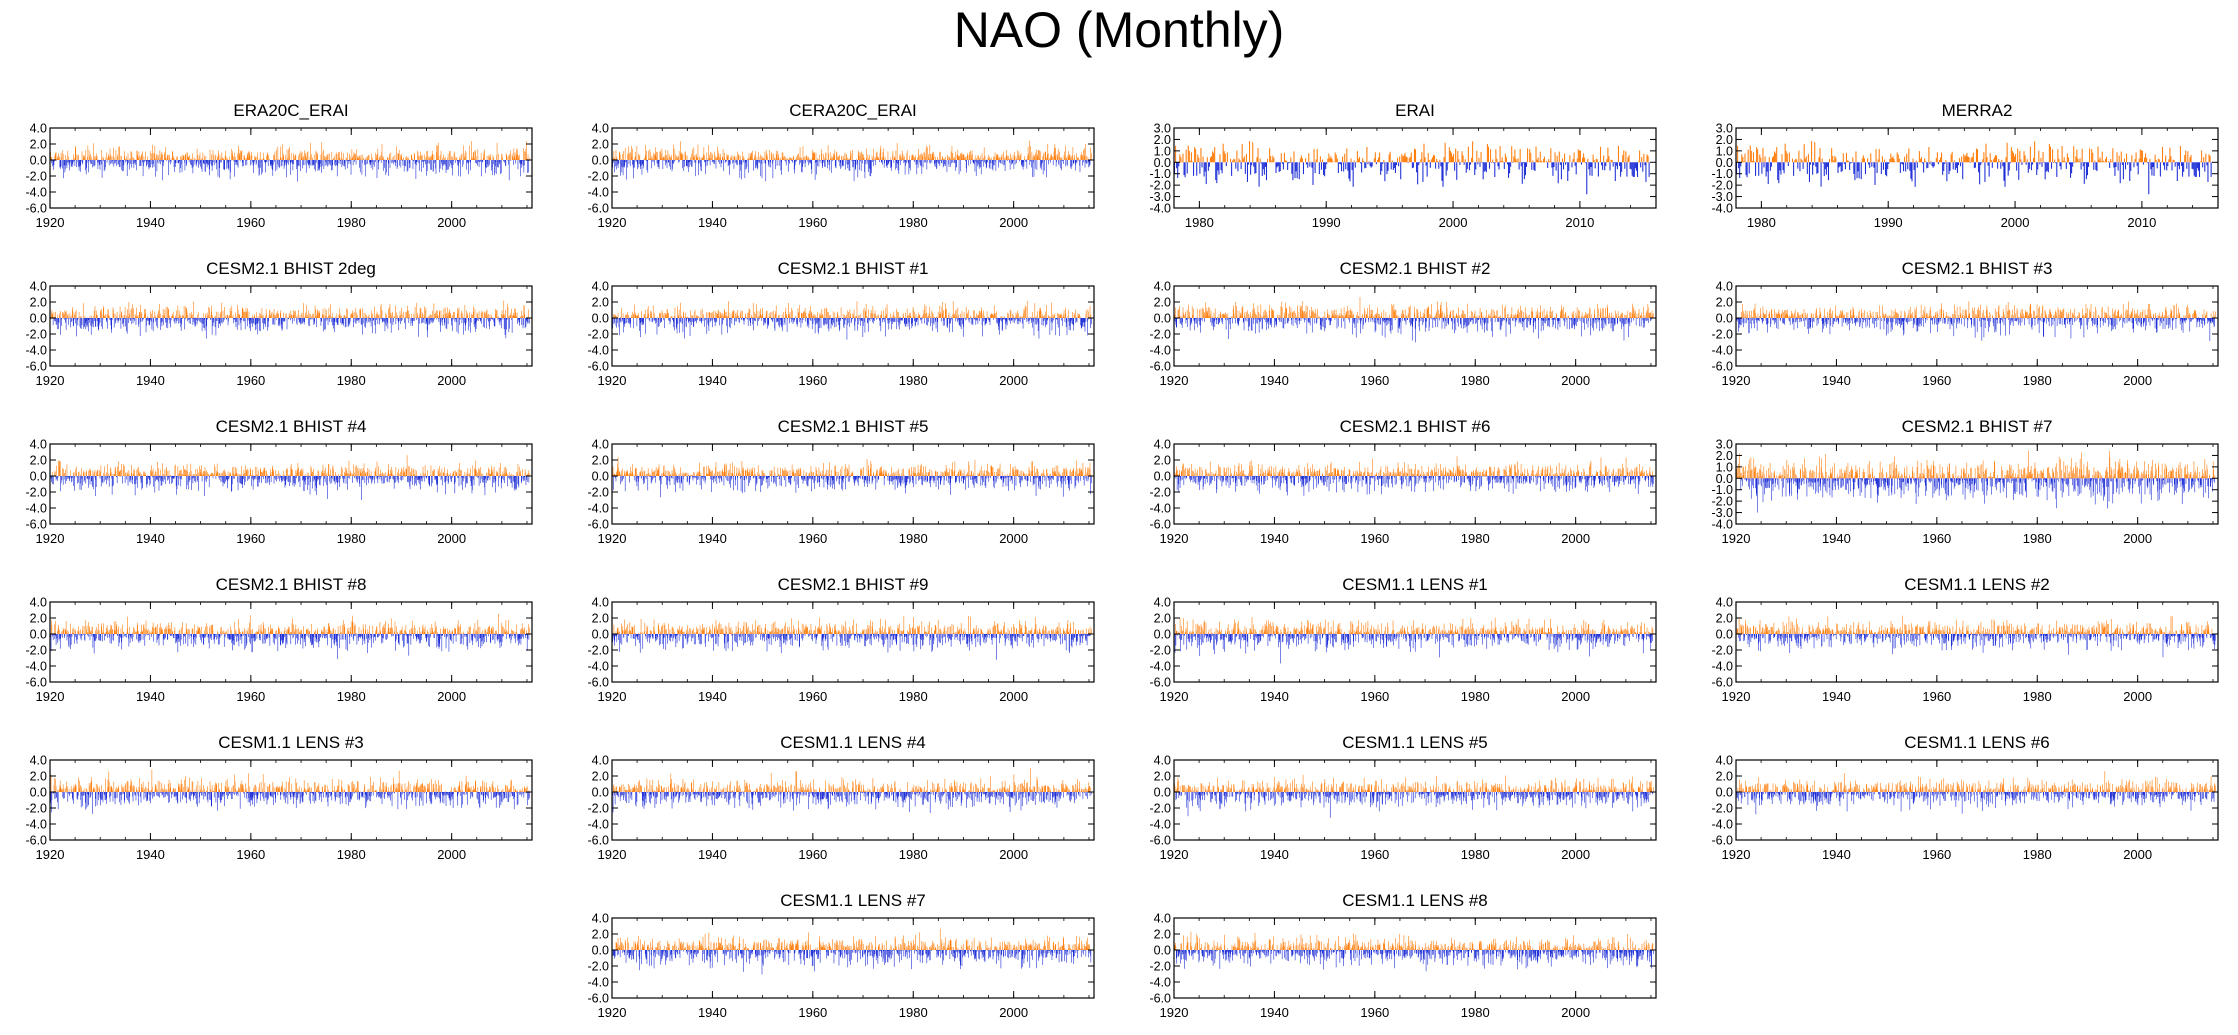 The height and width of the screenshot is (1035, 2238). Describe the element at coordinates (1579, 222) in the screenshot. I see `x-tick-label: 2010` at that location.